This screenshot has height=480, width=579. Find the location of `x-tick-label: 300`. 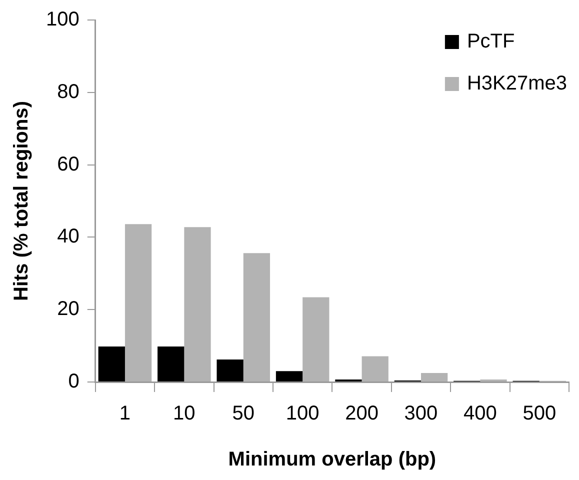

x-tick-label: 300 is located at coordinates (421, 413).